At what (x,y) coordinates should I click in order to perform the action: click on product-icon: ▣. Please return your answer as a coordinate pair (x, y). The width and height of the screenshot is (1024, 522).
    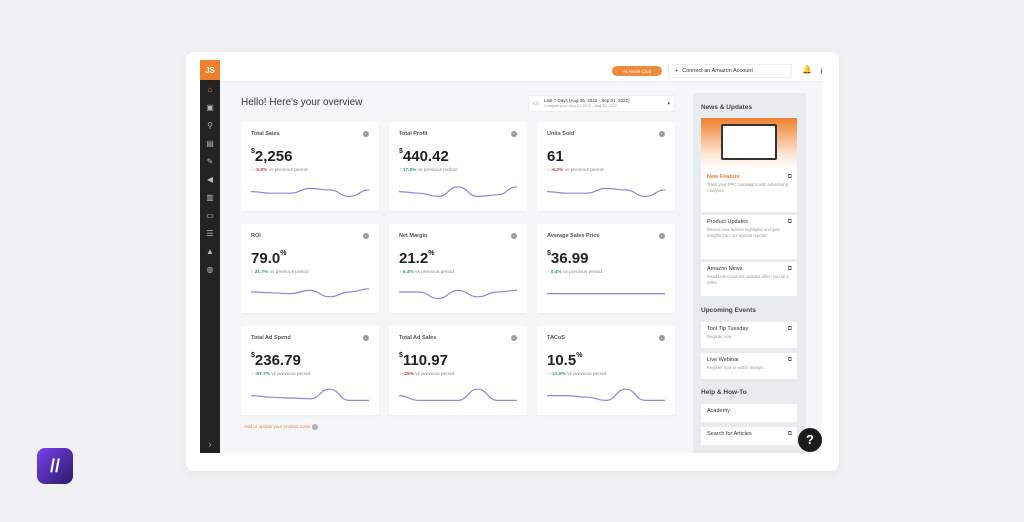
    Looking at the image, I should click on (210, 107).